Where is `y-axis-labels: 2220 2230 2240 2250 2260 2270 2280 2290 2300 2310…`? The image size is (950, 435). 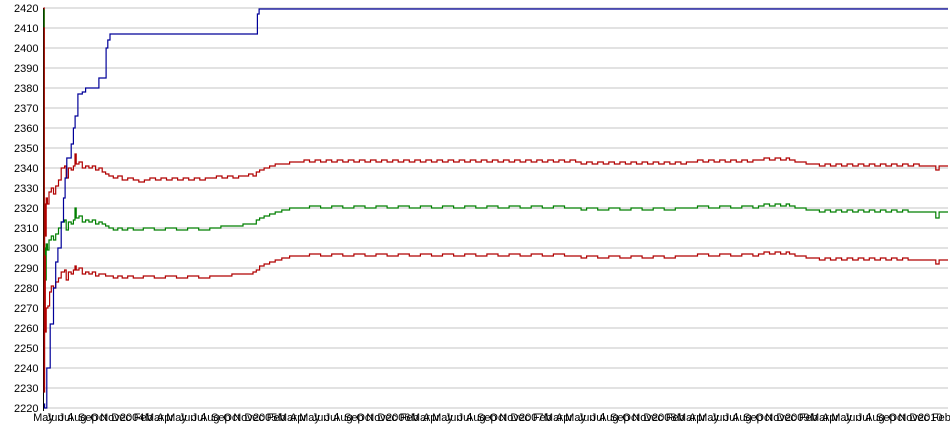 y-axis-labels: 2220 2230 2240 2250 2260 2270 2280 2290 2300 2310… is located at coordinates (26, 209).